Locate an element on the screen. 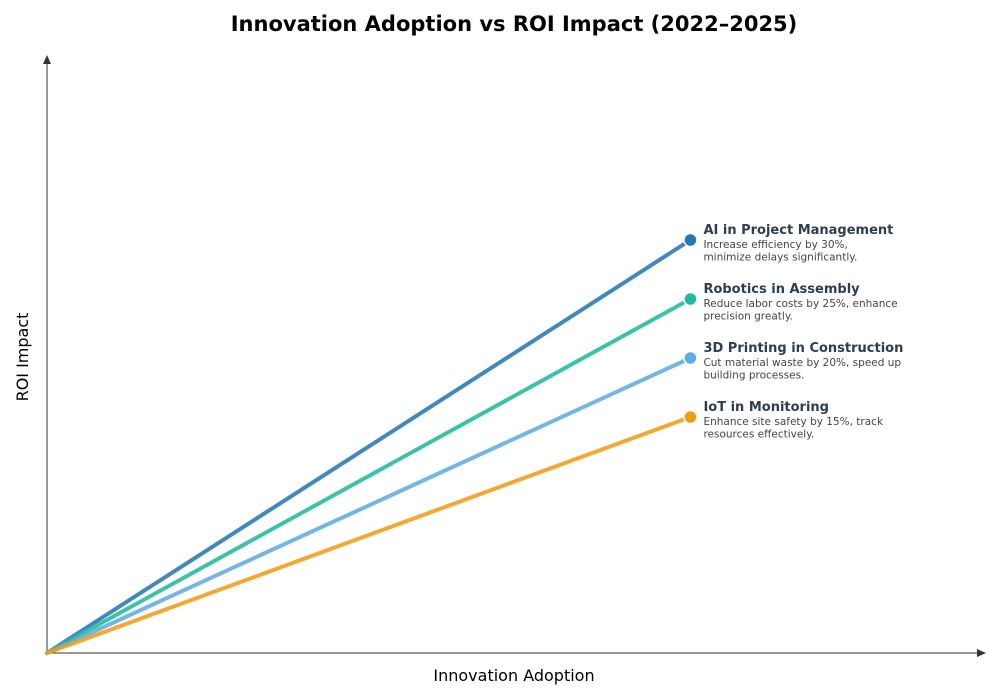 This screenshot has height=700, width=1000. series-name-label: AI in Project Management is located at coordinates (798, 230).